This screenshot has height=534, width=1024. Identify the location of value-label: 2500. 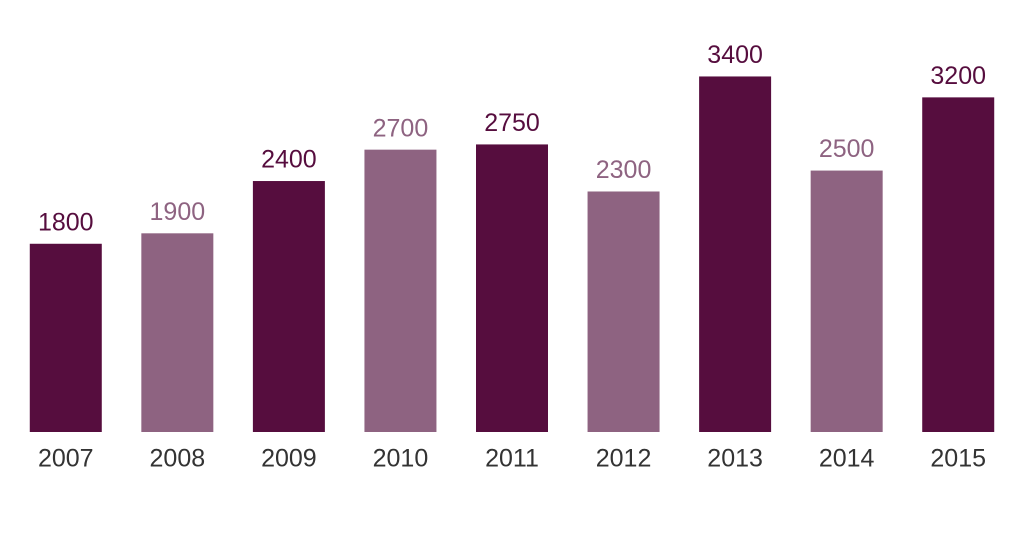
(847, 149).